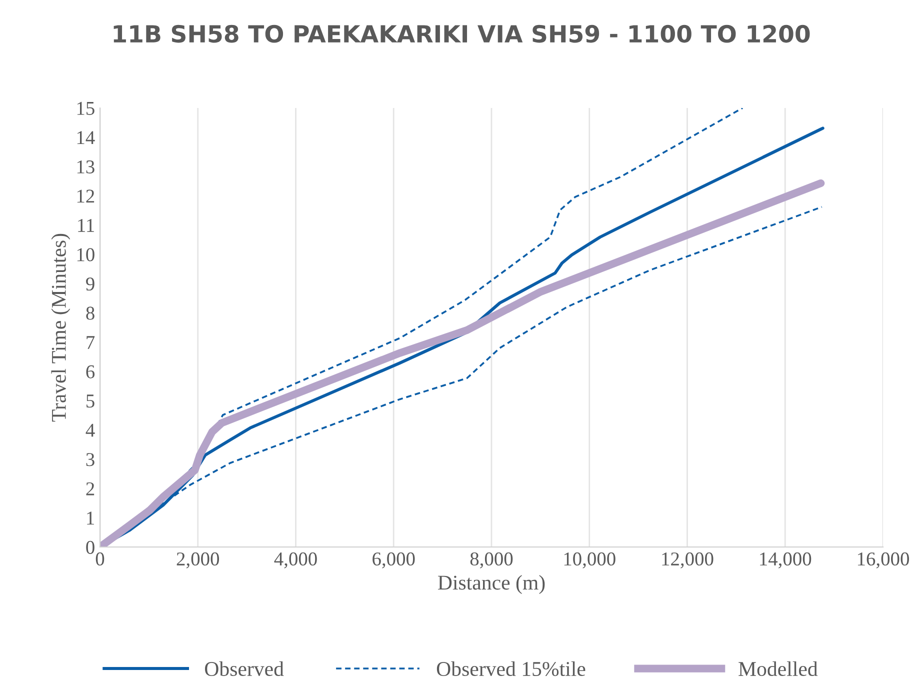 This screenshot has height=699, width=922. I want to click on x-tick-label: 4,000, so click(295, 560).